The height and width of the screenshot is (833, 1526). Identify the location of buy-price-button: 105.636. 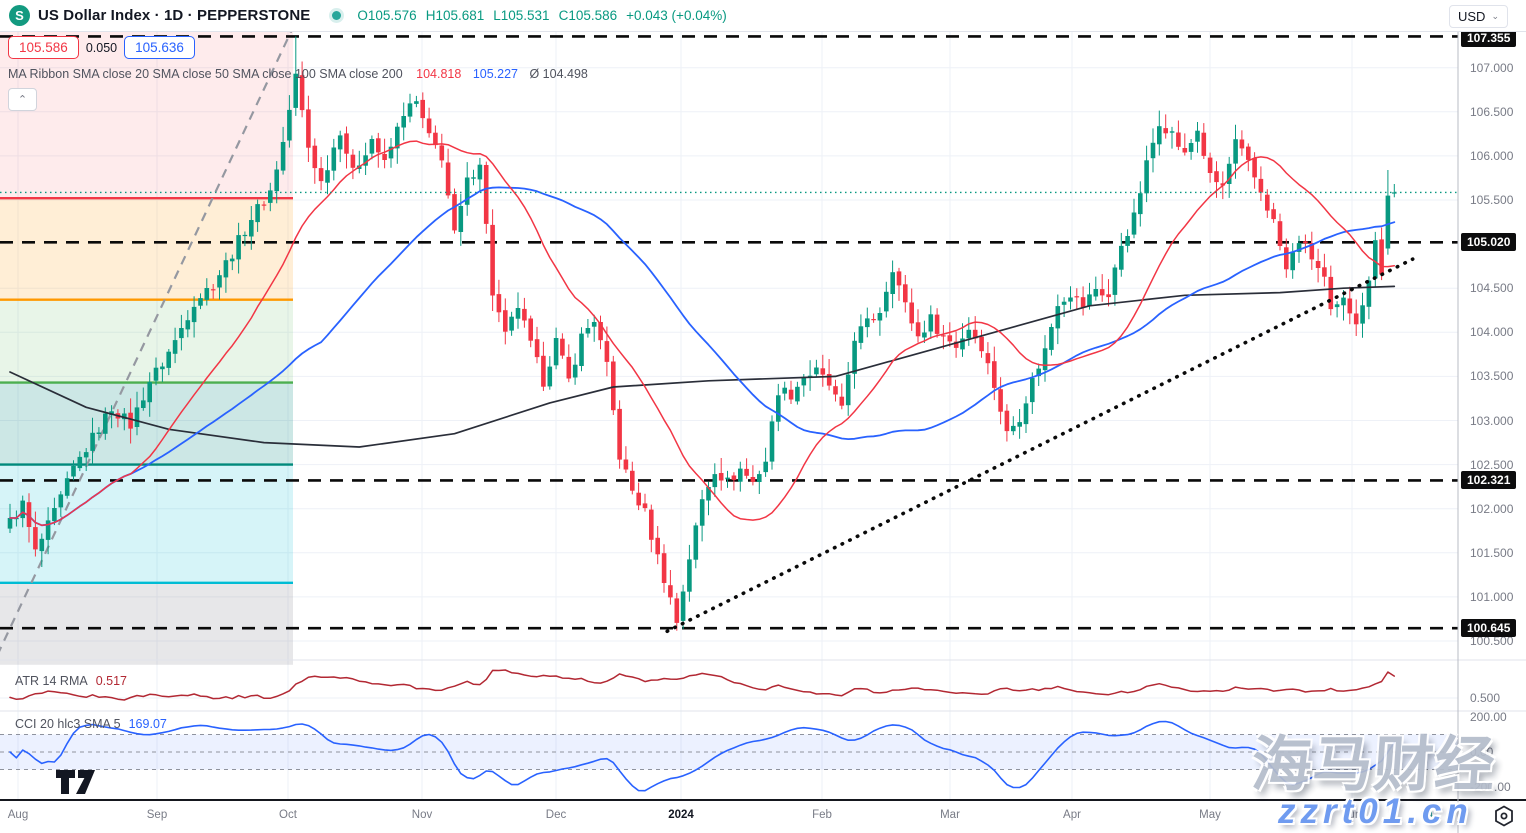
(159, 47).